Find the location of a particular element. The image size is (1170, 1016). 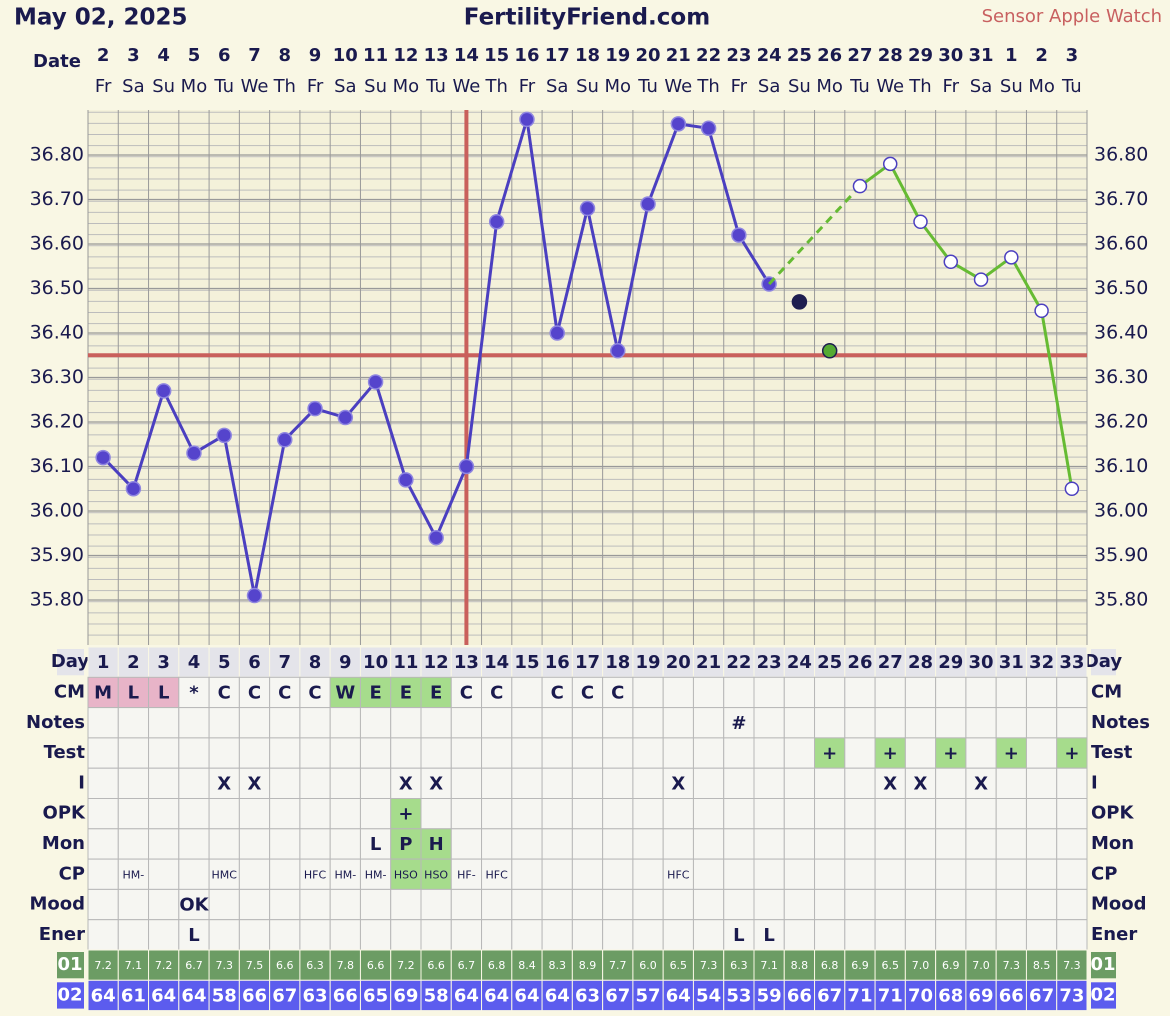

cell-text: 54 is located at coordinates (708, 995).